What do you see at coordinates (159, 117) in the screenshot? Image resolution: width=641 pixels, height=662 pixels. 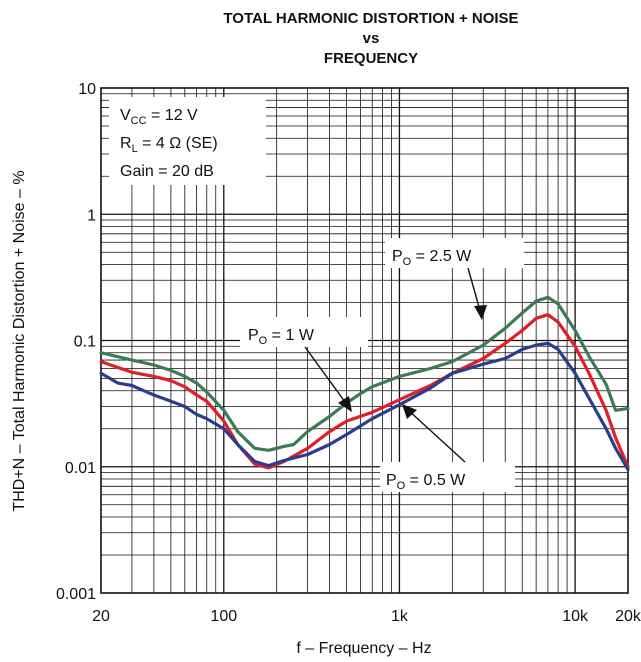 I see `vcc-condition: VCC = 12 V` at bounding box center [159, 117].